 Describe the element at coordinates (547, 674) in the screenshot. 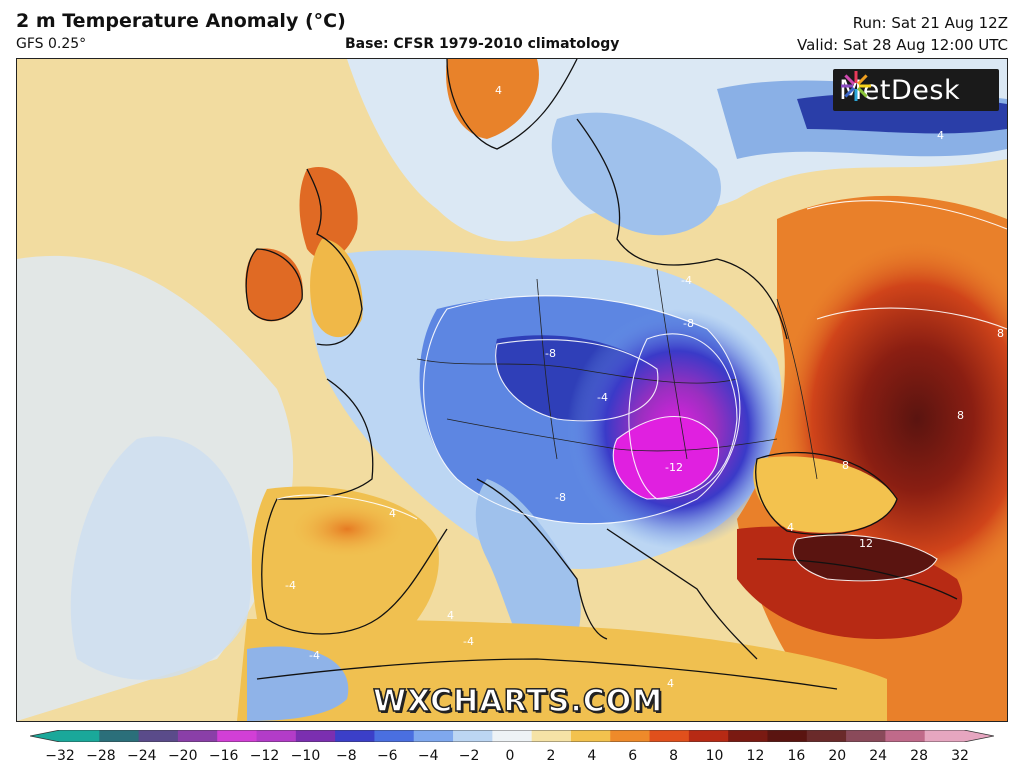

I see `north-africa-coast` at that location.